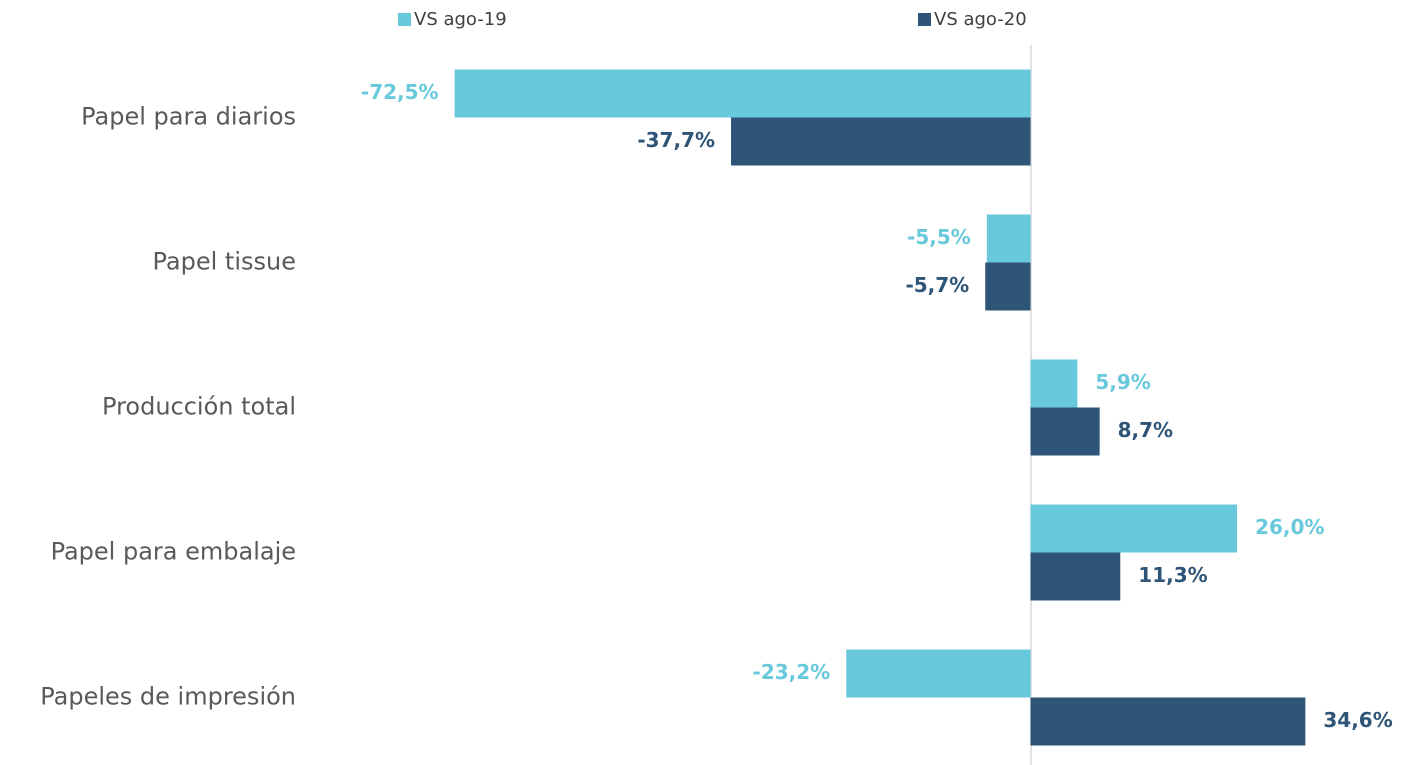 This screenshot has width=1407, height=765. I want to click on category-label: Papel tissue, so click(224, 262).